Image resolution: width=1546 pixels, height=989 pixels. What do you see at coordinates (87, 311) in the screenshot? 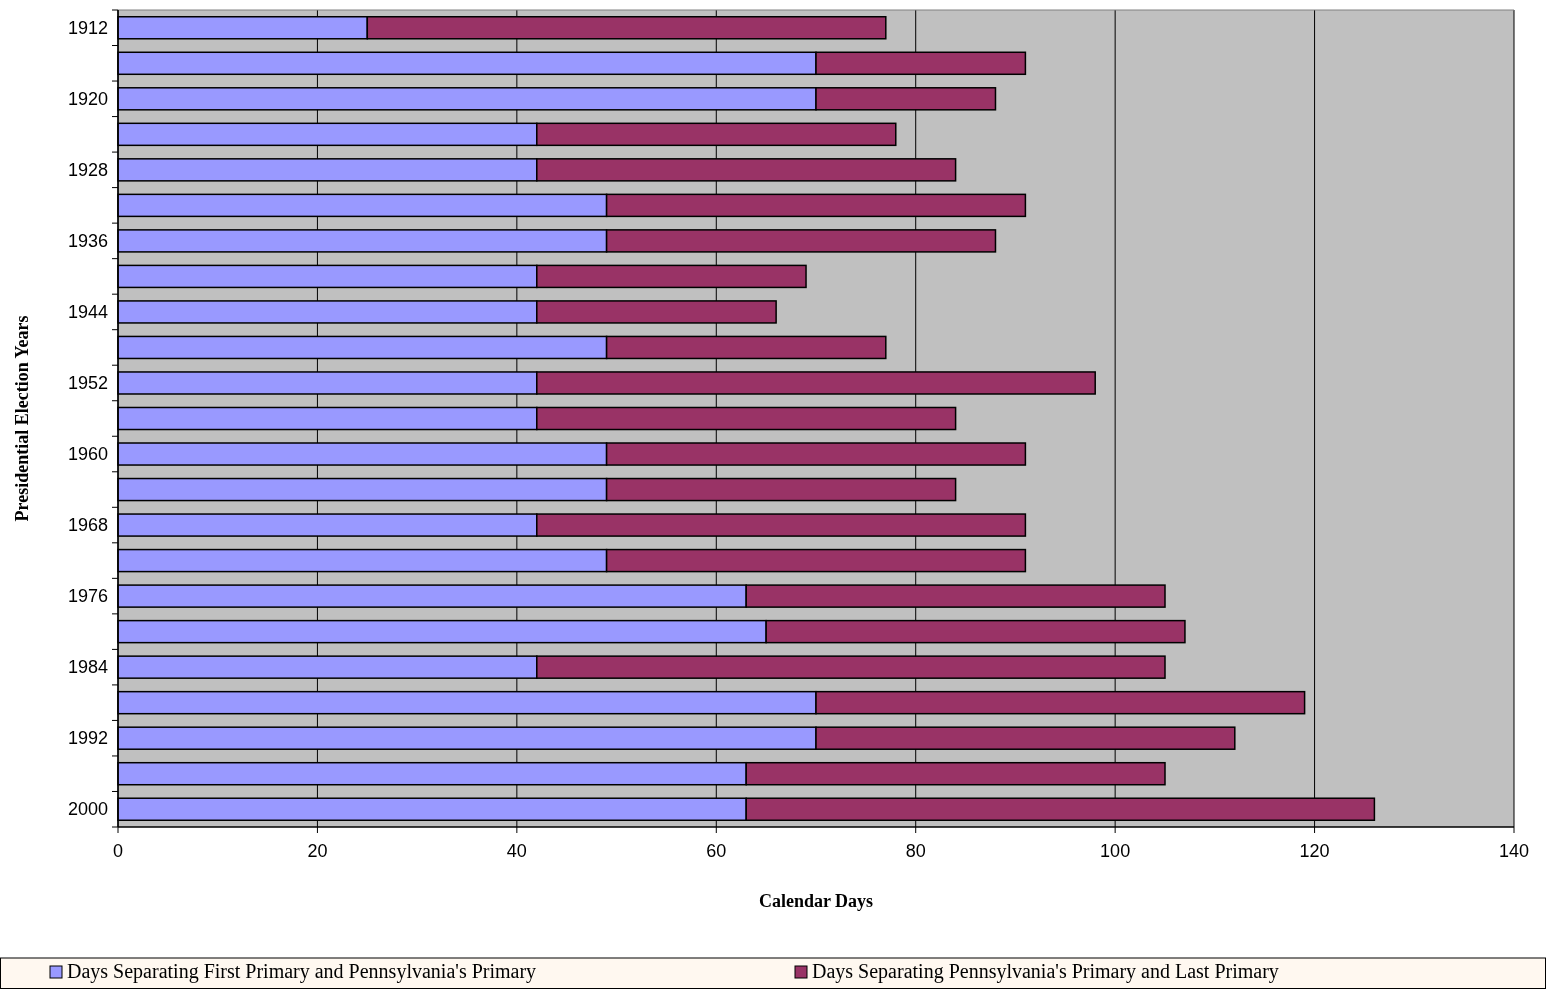
I see `y-tick-label: 1944` at bounding box center [87, 311].